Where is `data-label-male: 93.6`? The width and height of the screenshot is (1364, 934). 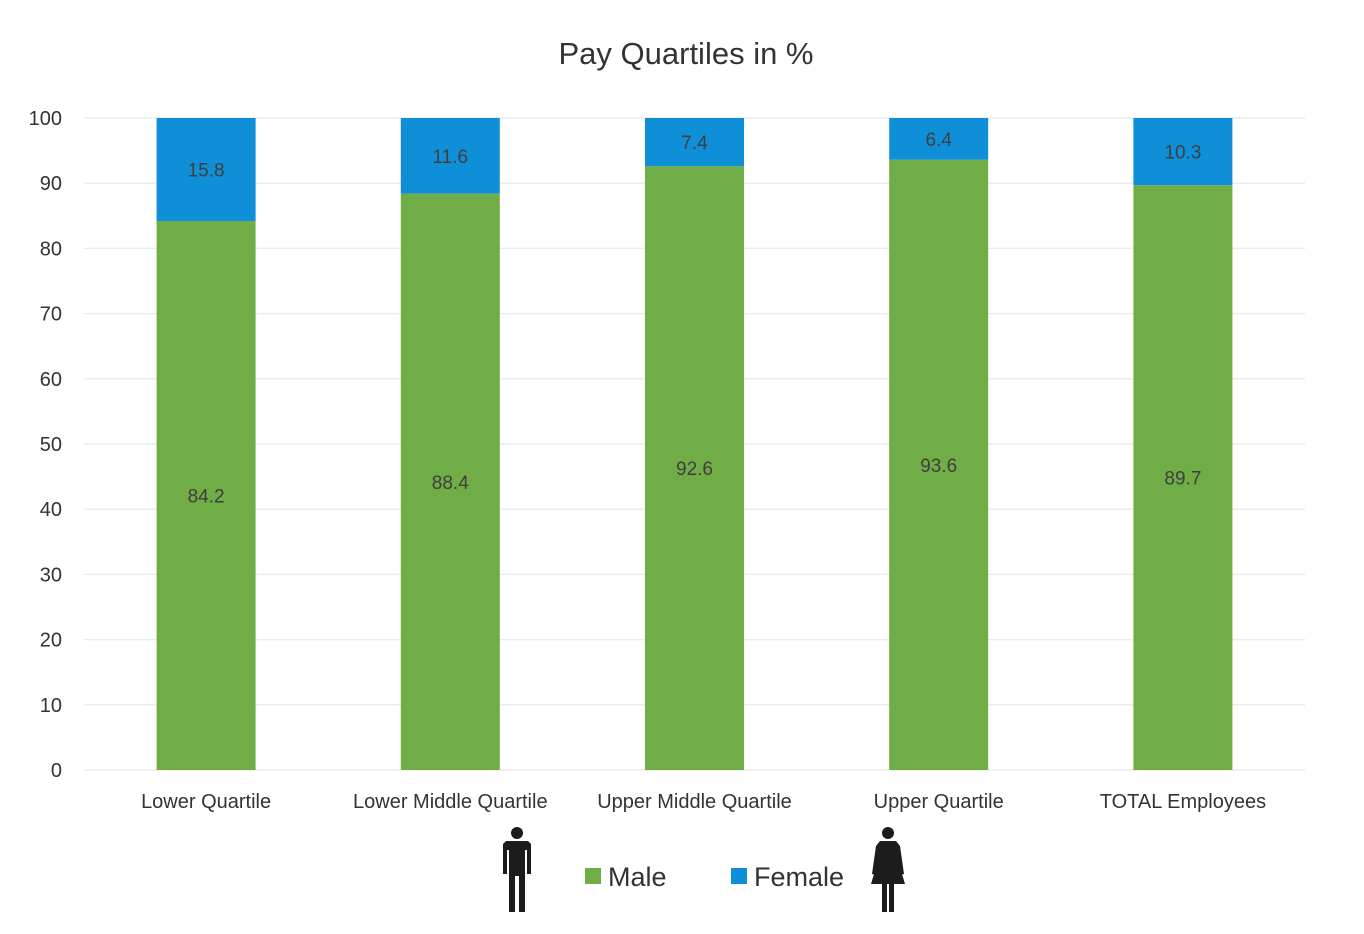
data-label-male: 93.6 is located at coordinates (938, 466).